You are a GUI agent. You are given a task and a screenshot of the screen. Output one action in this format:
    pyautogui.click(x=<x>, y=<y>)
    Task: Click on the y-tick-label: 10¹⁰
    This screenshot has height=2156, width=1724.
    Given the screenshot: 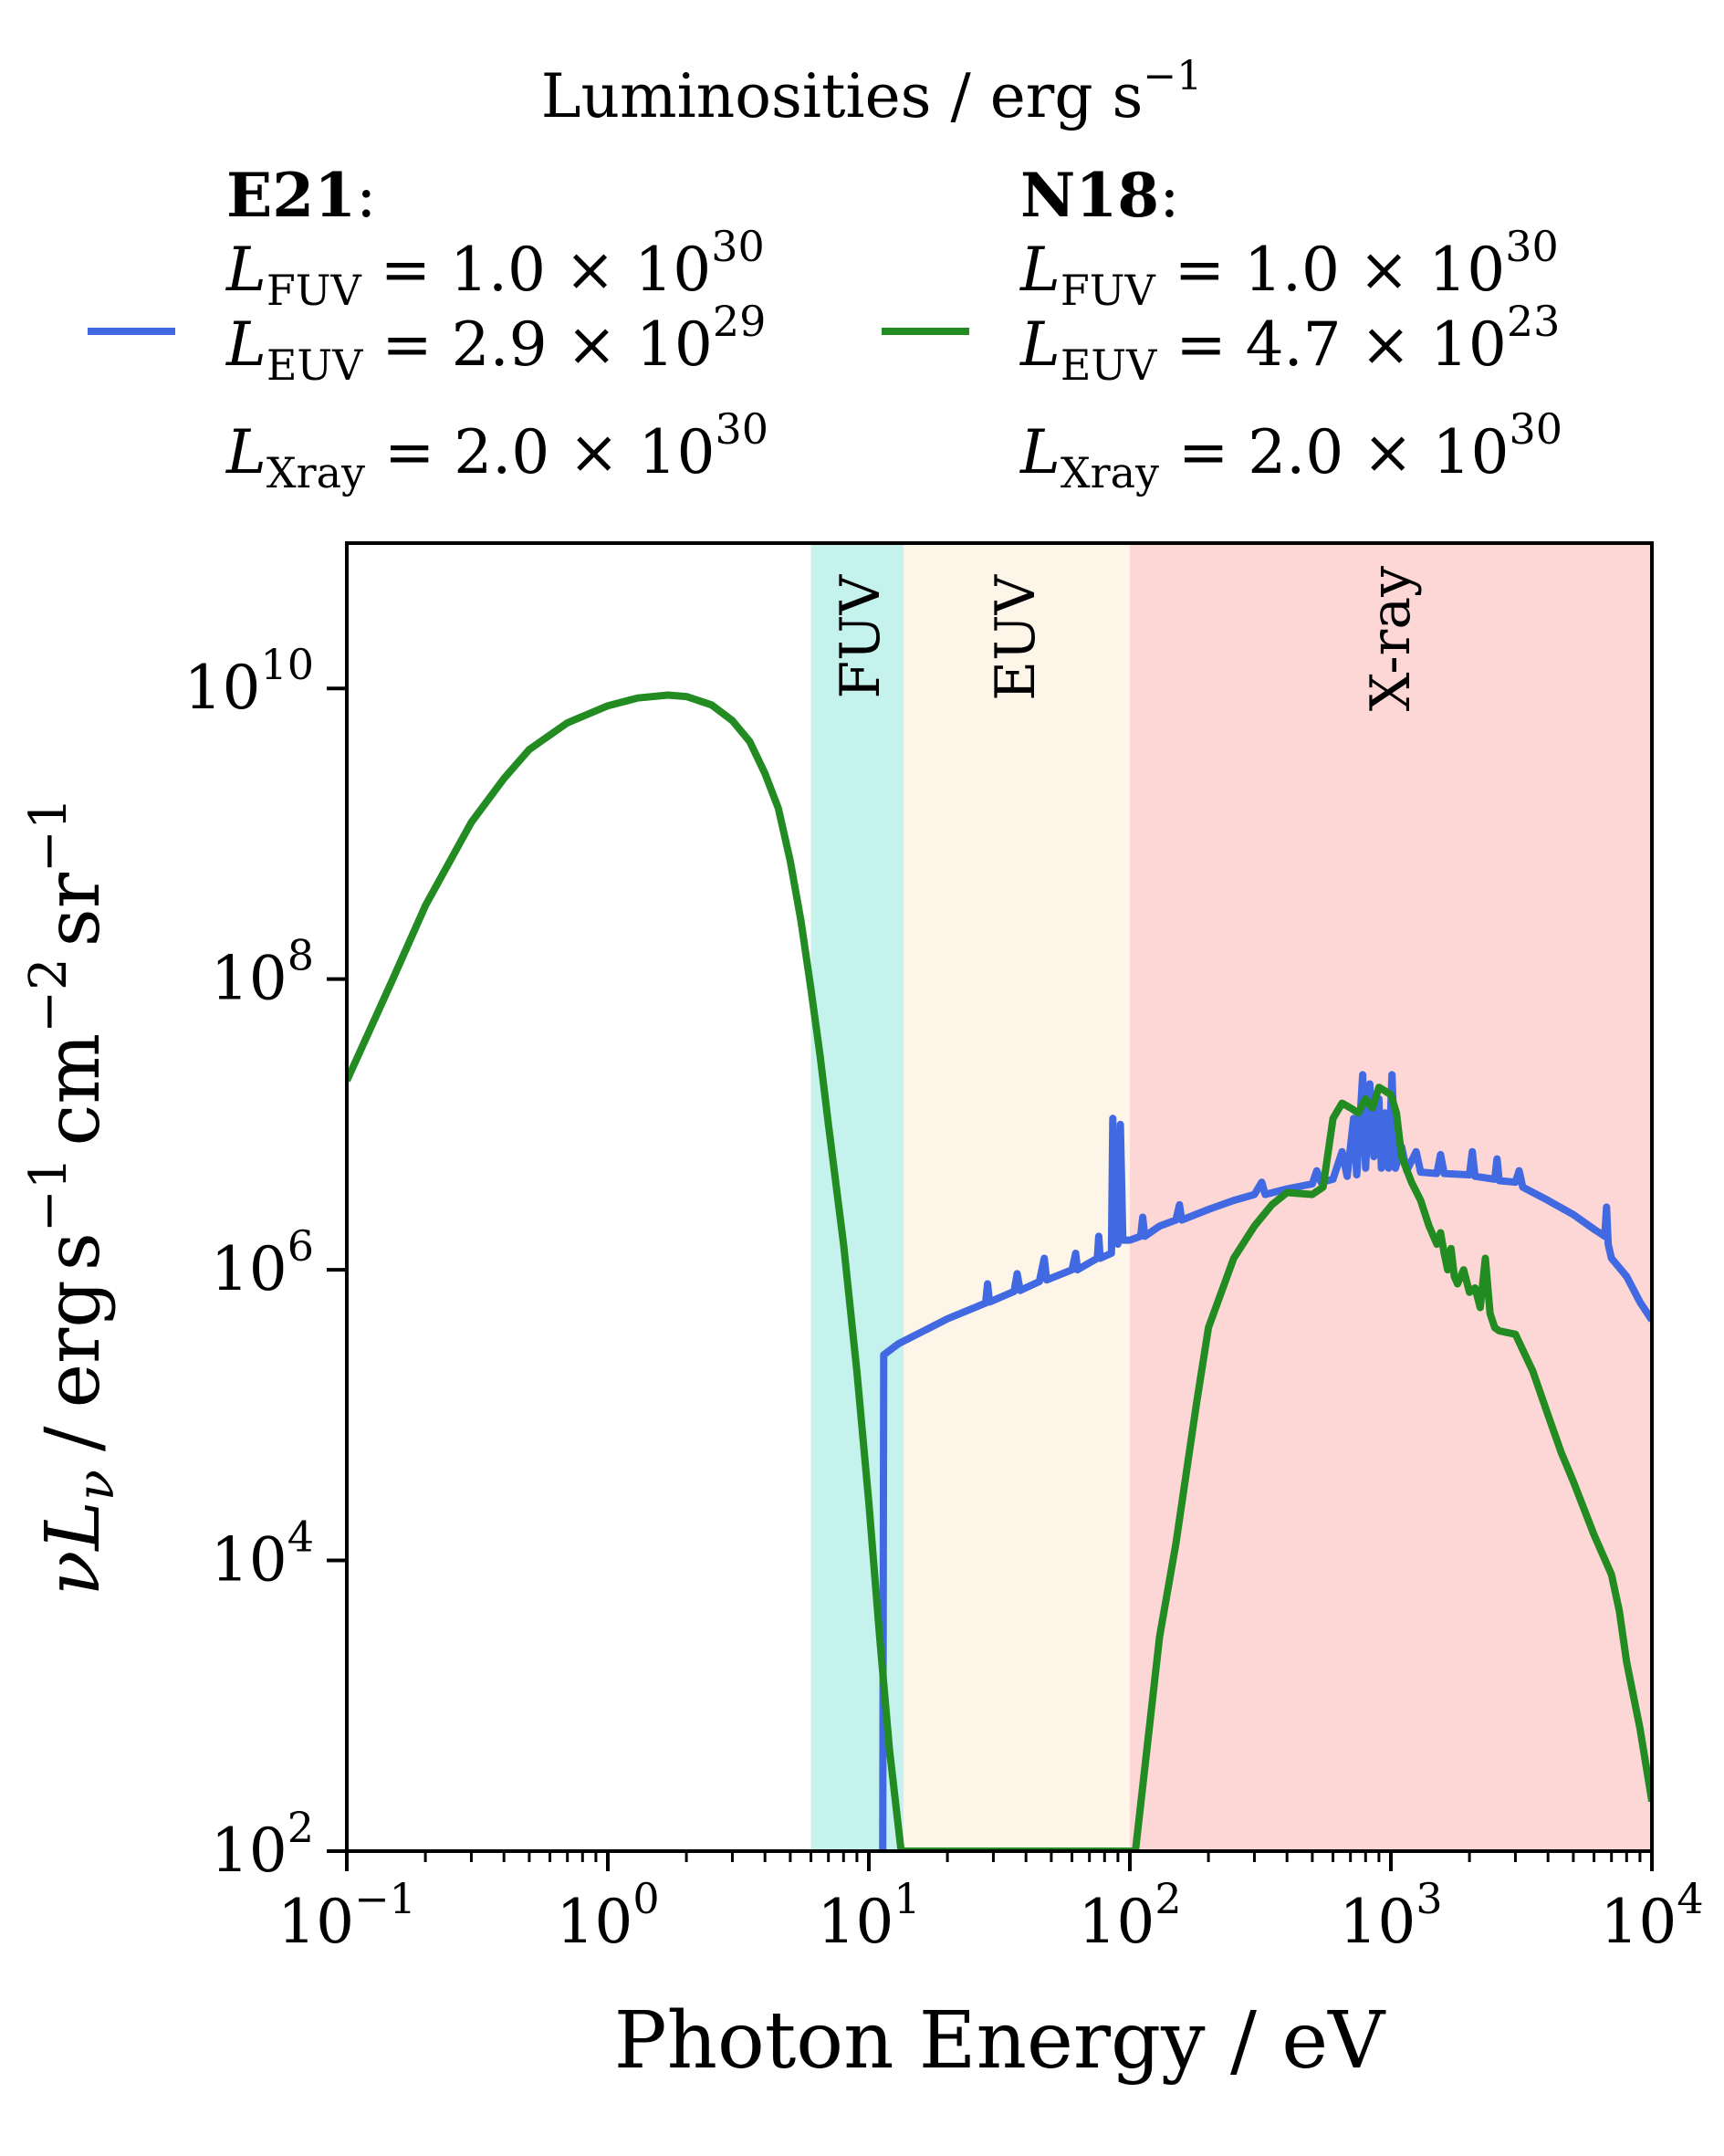 What is the action you would take?
    pyautogui.click(x=249, y=681)
    